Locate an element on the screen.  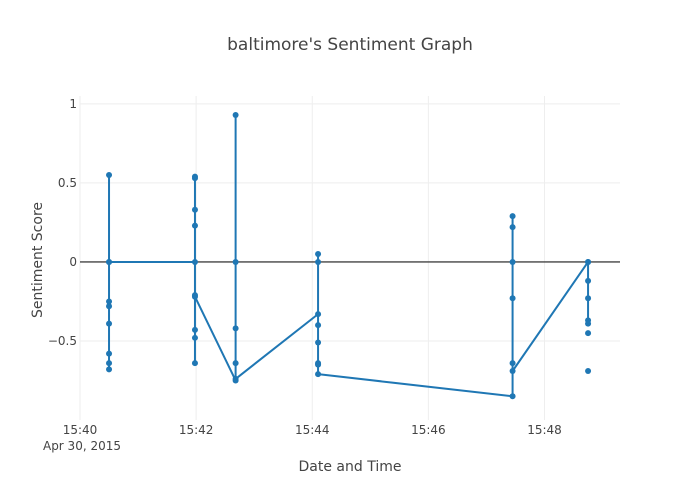
x-tick-labels: 15:40 15:42 15:44 15:46 15:48 is located at coordinates (312, 430).